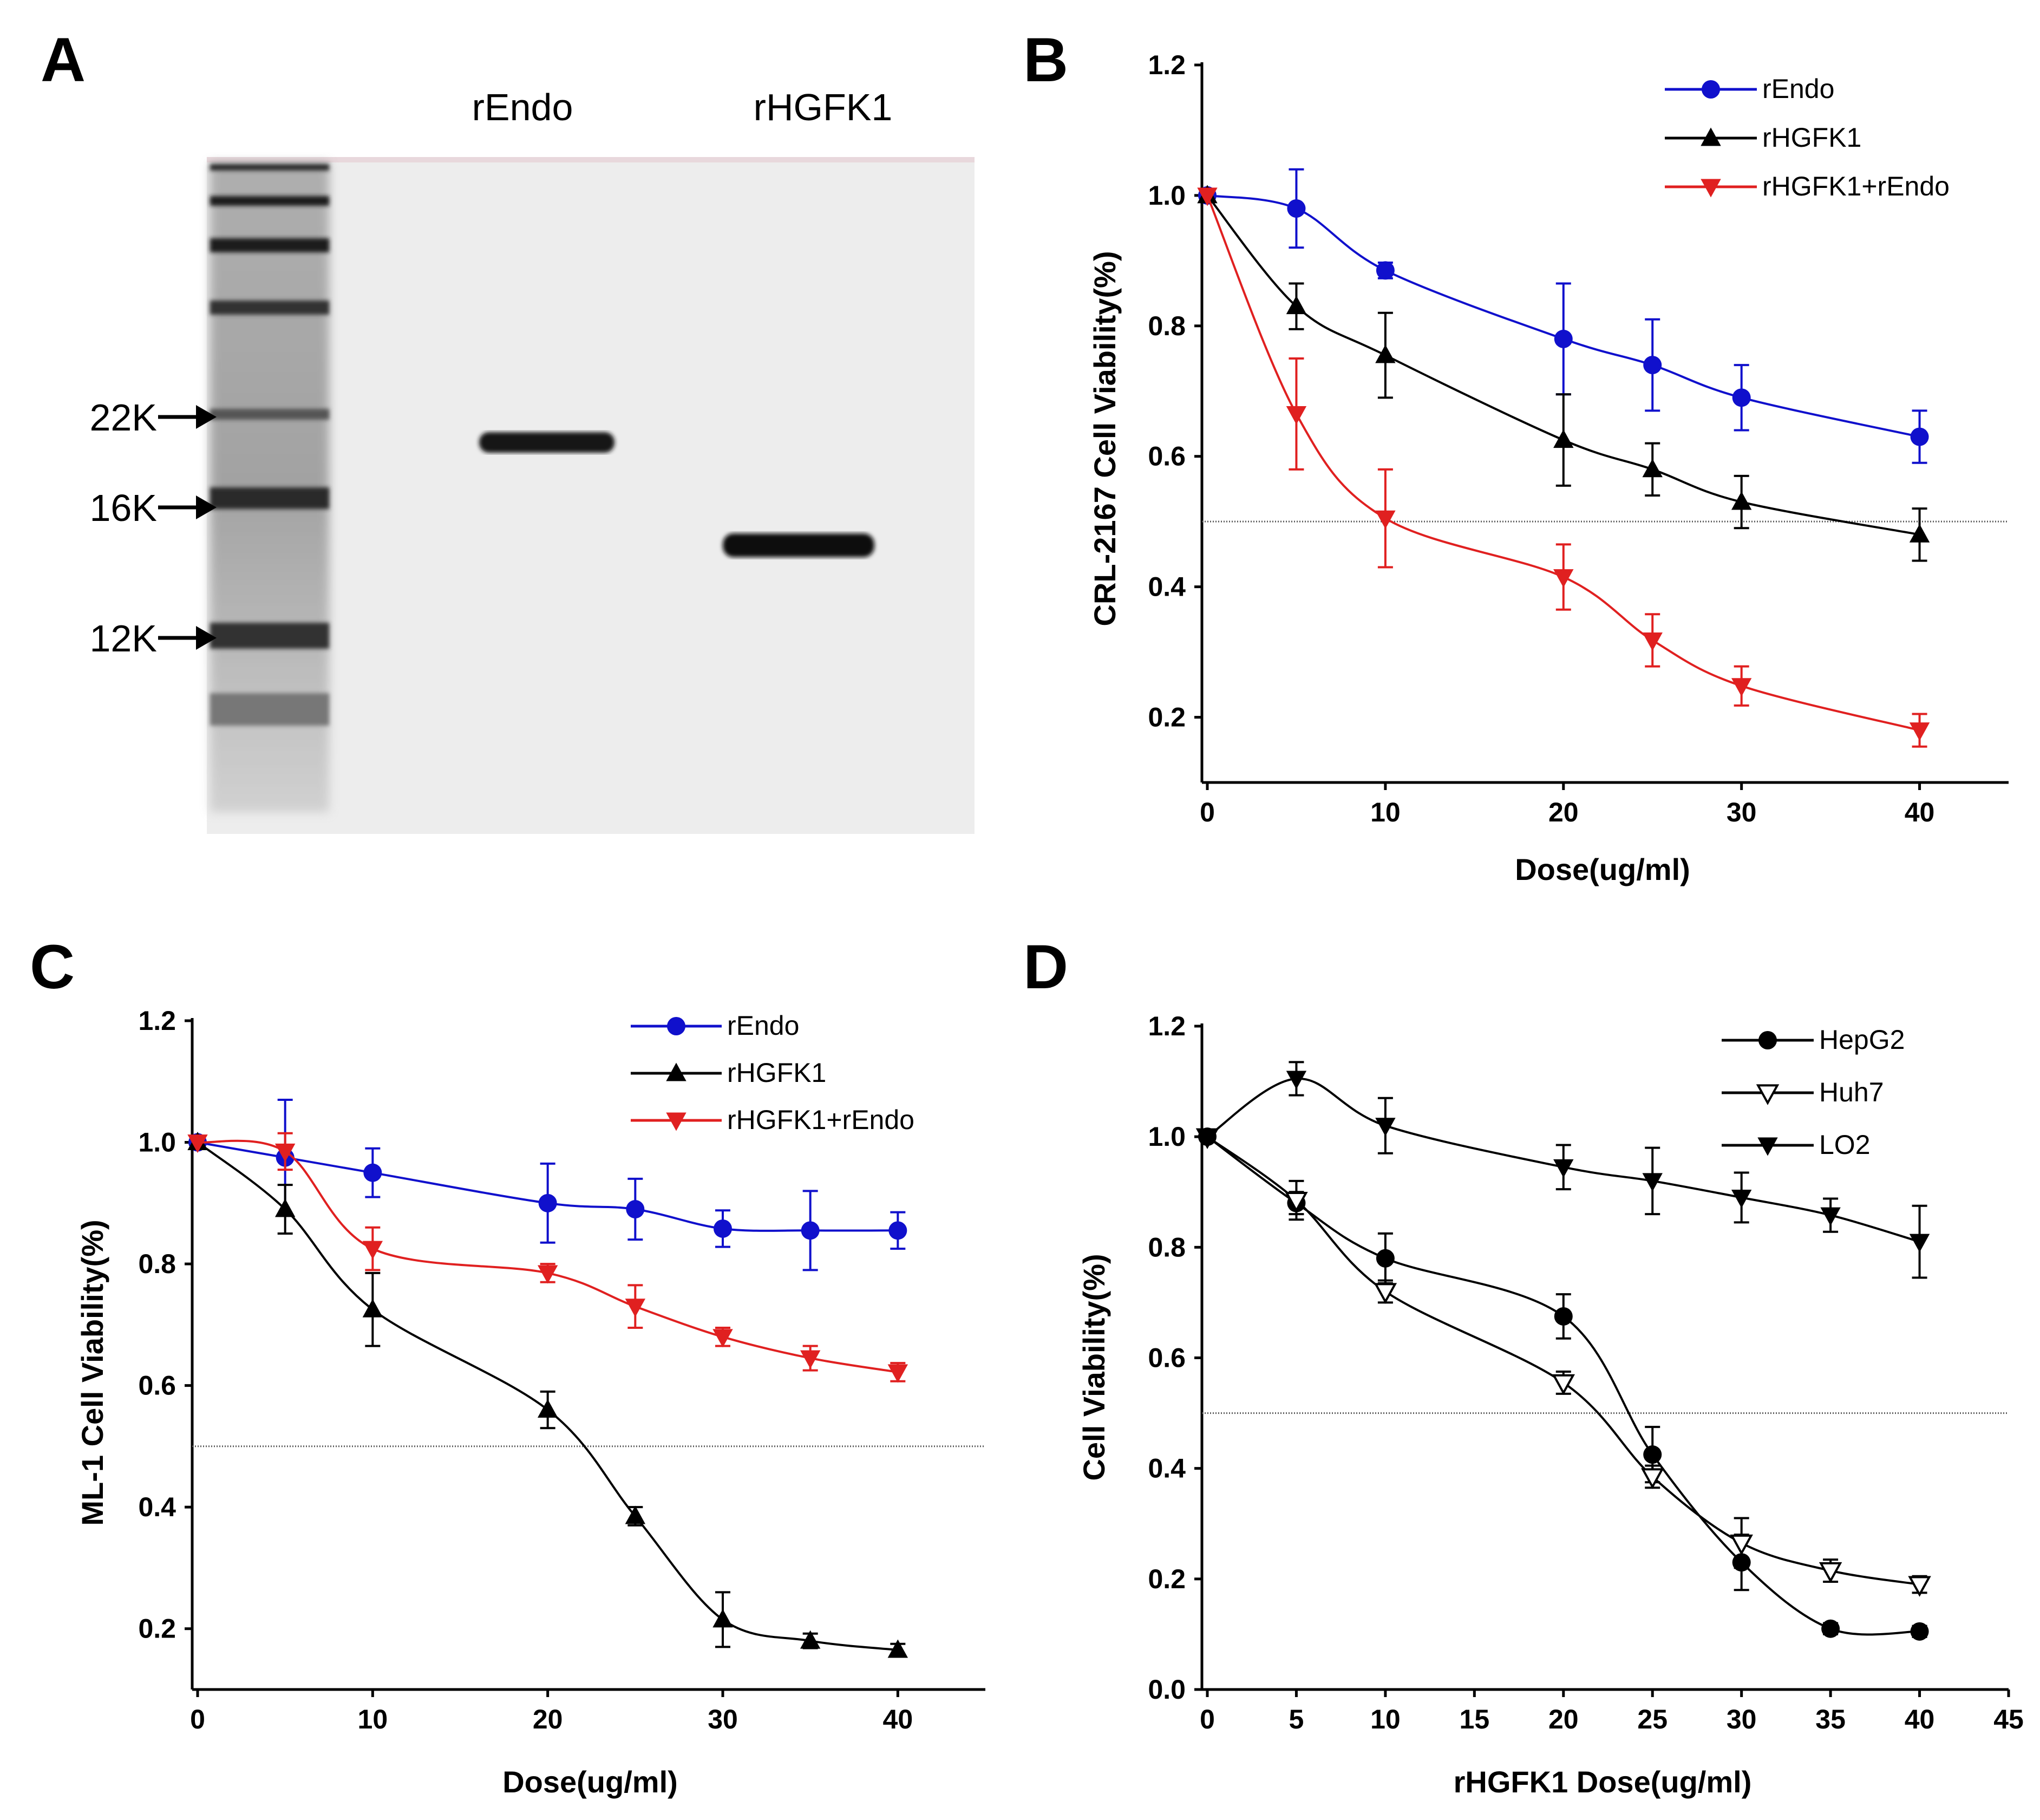 The image size is (2040, 1820). What do you see at coordinates (1603, 1782) in the screenshot?
I see `x-axis-title-d: rHGFK1 Dose(ug/ml)` at bounding box center [1603, 1782].